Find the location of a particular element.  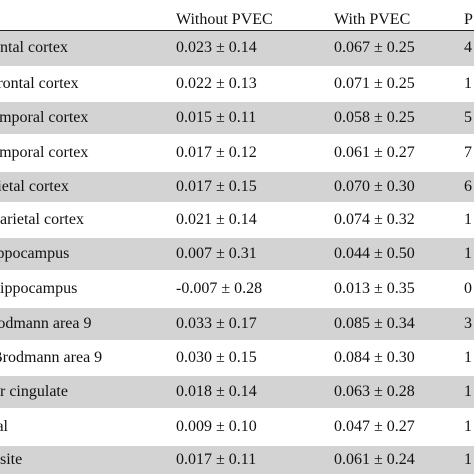

row-with-pvec: 0.058 ± 0.25 is located at coordinates (374, 117).